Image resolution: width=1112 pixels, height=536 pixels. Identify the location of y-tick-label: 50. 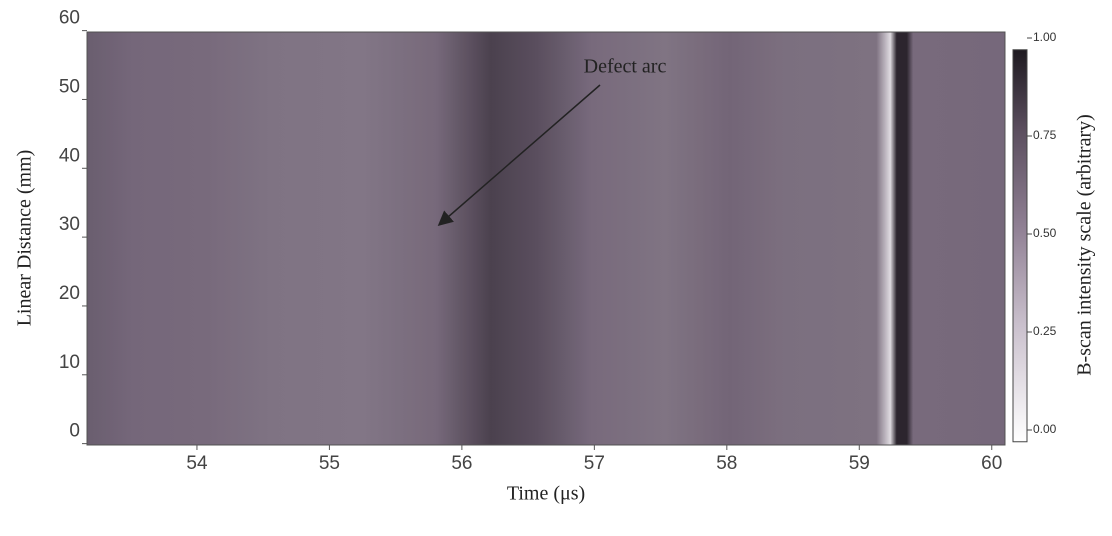
(69, 86).